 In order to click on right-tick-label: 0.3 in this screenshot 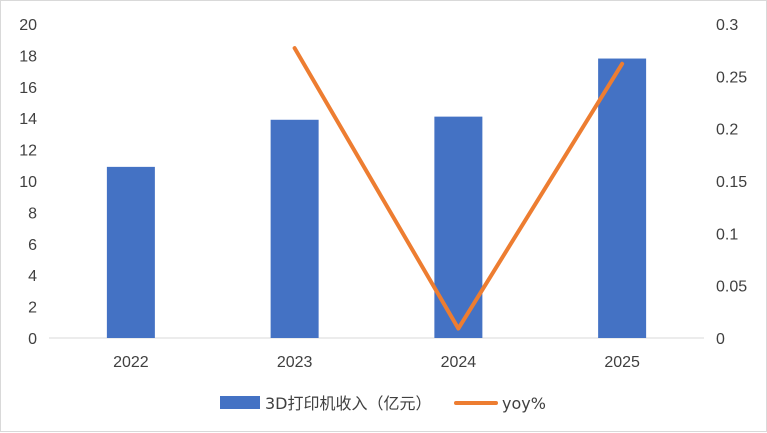, I will do `click(727, 25)`.